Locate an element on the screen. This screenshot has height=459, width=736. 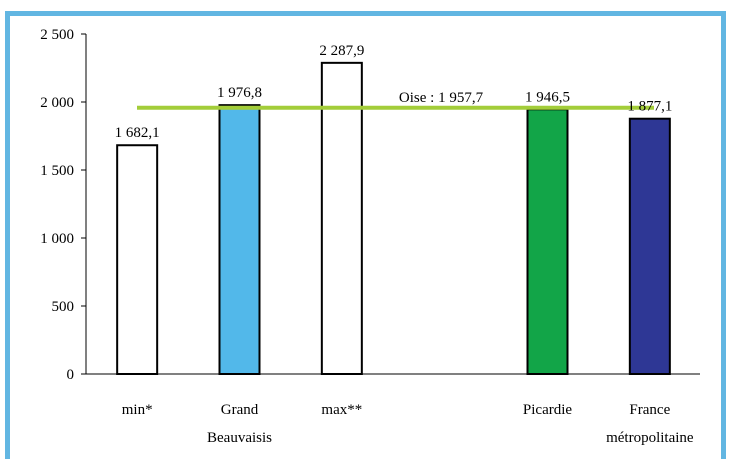
category-label: métropolitaine is located at coordinates (650, 438).